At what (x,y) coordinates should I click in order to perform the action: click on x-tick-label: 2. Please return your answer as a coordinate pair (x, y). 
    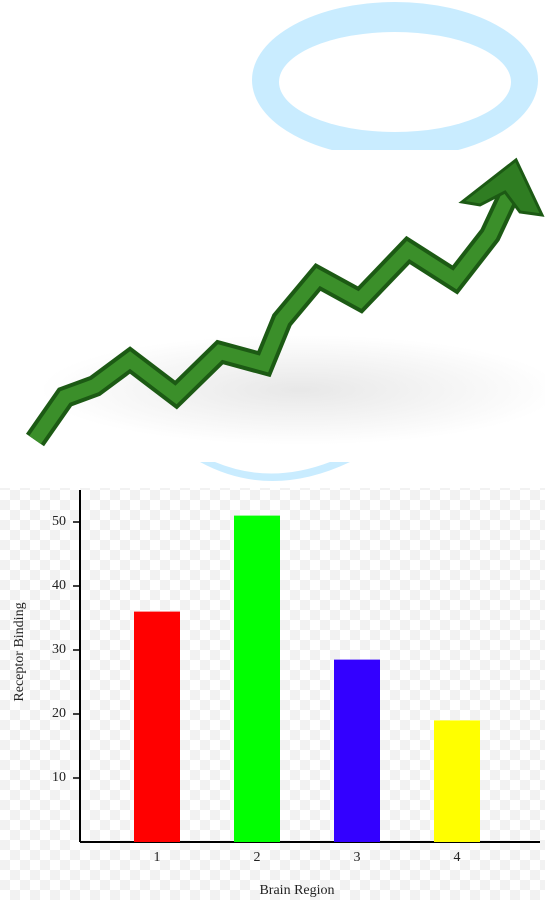
    Looking at the image, I should click on (257, 857).